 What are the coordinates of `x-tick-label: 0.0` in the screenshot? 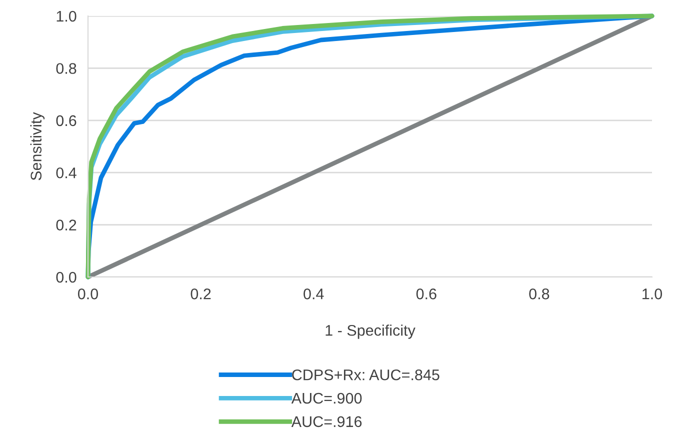 It's located at (88, 294).